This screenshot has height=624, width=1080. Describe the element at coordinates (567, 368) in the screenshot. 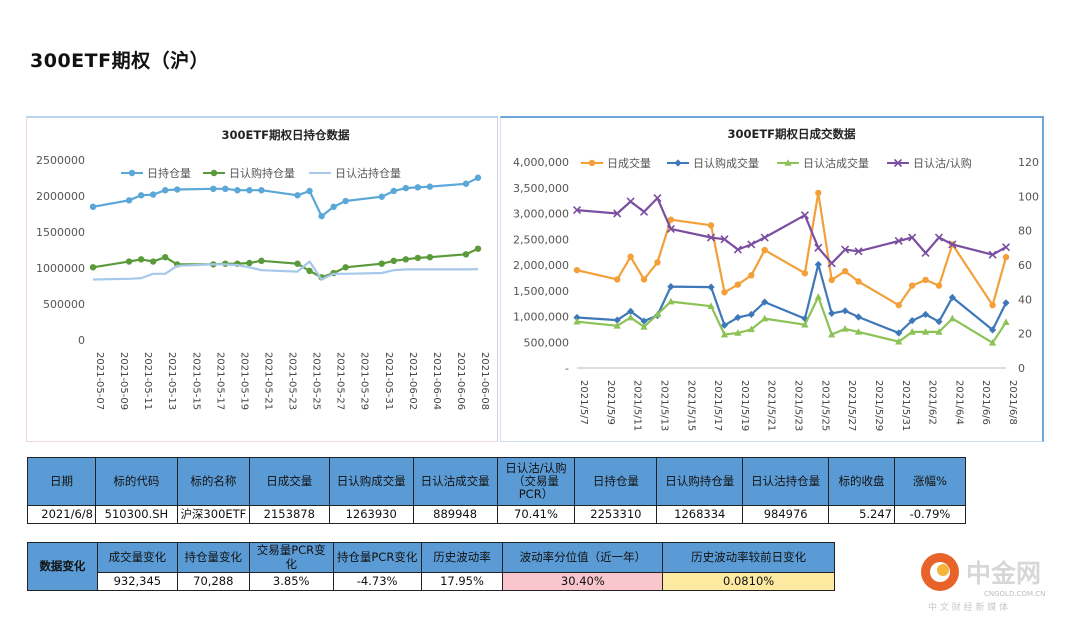

I see `y-tick-label: -` at that location.